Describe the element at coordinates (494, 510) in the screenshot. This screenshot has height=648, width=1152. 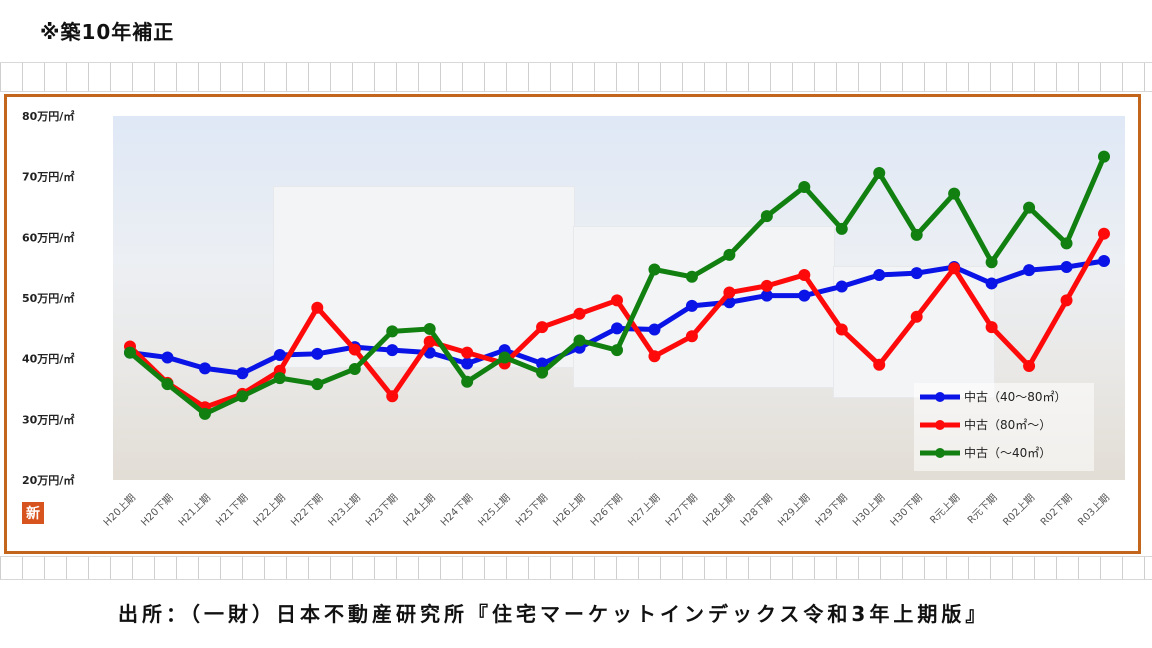
I see `x-tick-label: H25上期` at that location.